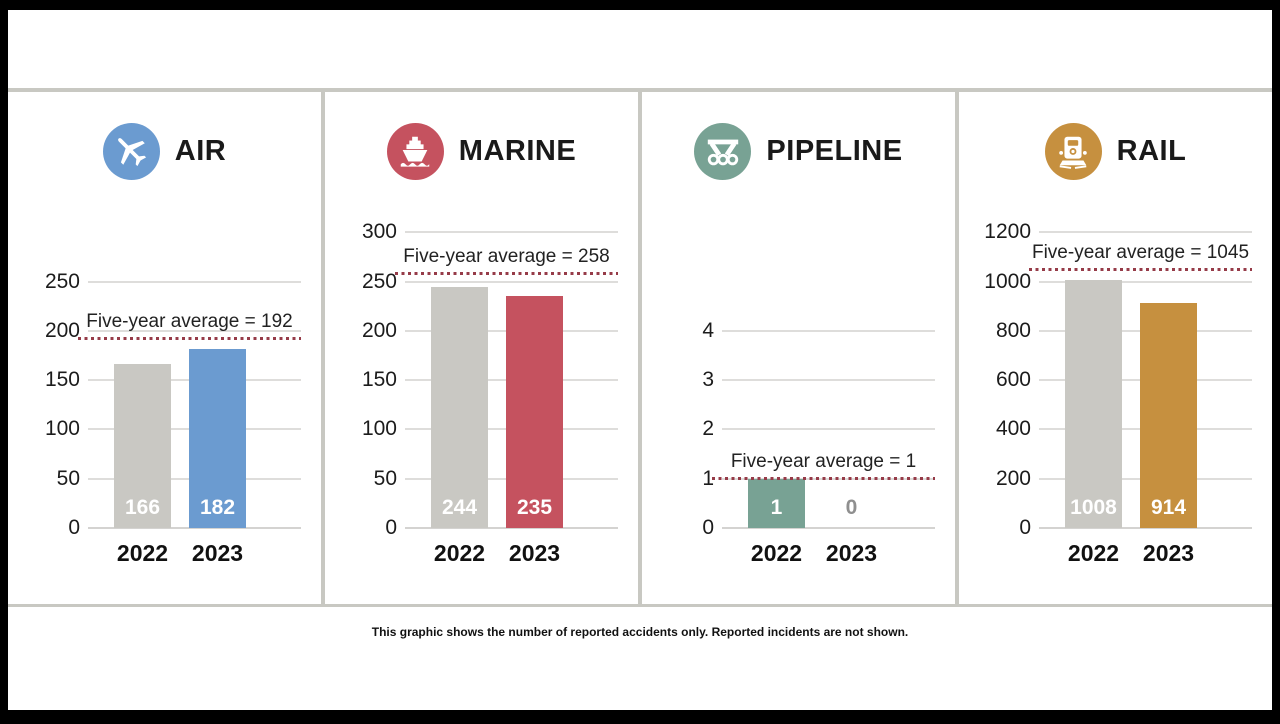  I want to click on rail-mode-badge, so click(1073, 151).